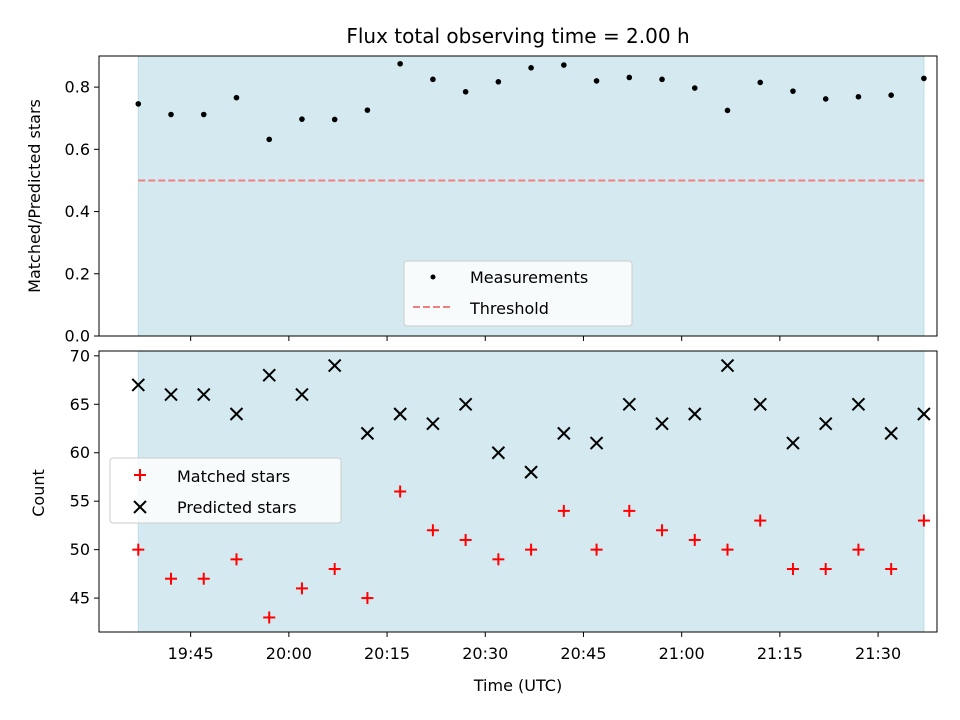 This screenshot has width=960, height=720. I want to click on x-axis-label: Time (UTC), so click(517, 685).